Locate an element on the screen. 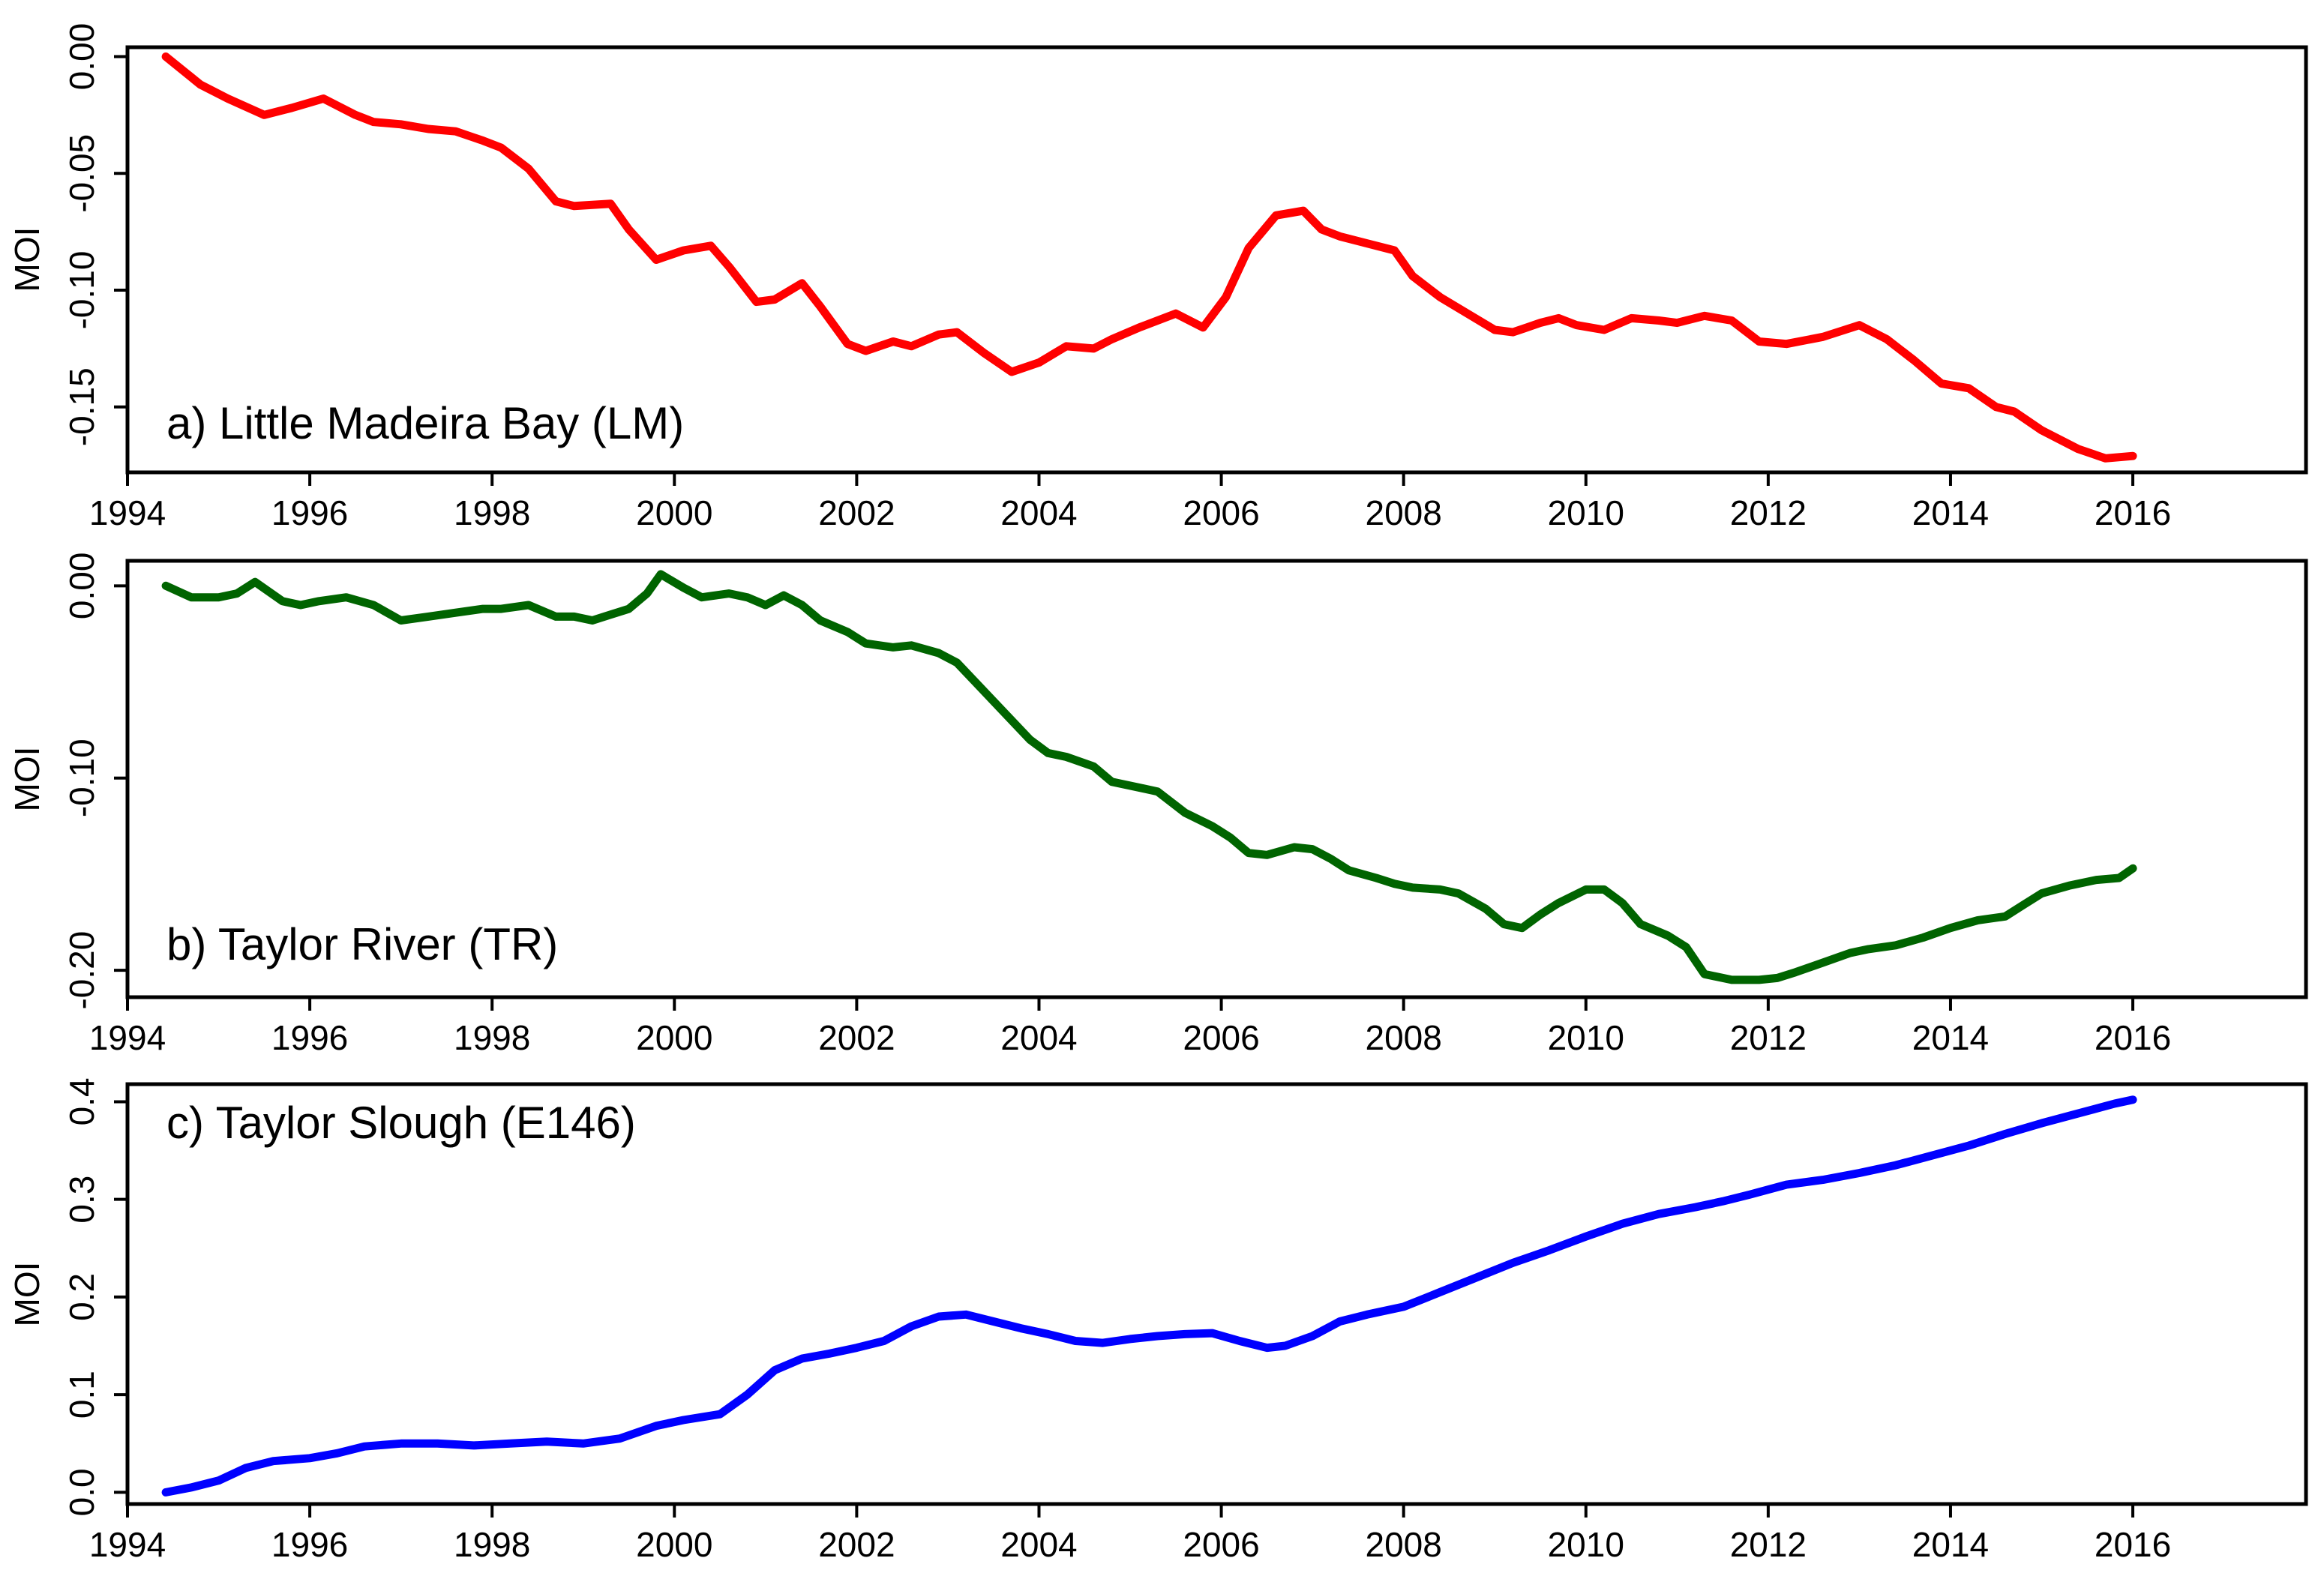 Image resolution: width=2324 pixels, height=1579 pixels. panel-a-xtick-label: 2016 is located at coordinates (2133, 512).